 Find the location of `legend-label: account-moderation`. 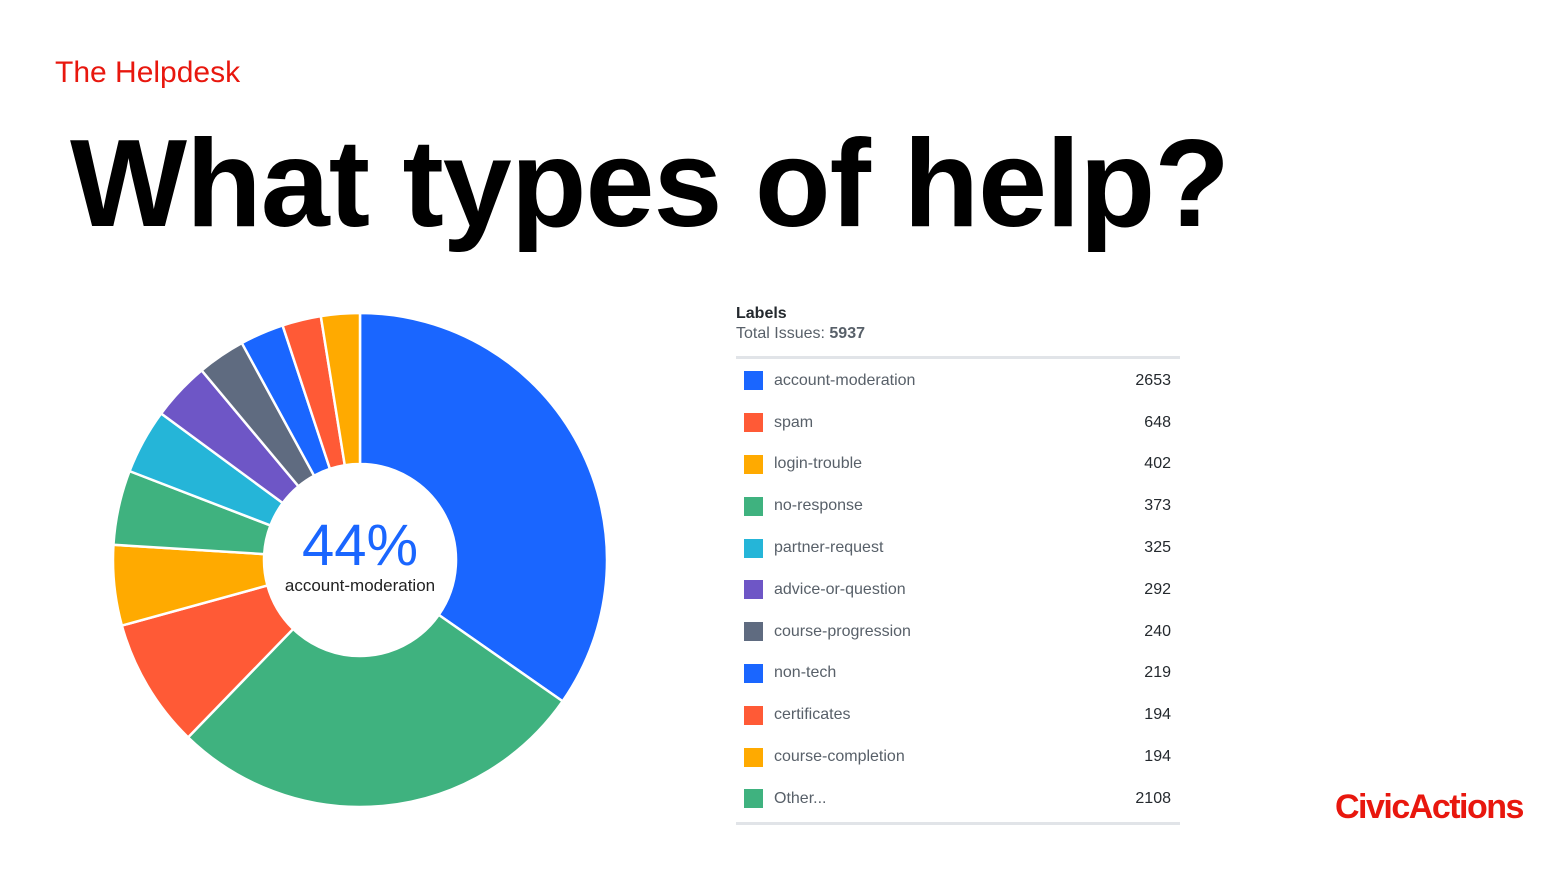

legend-label: account-moderation is located at coordinates (954, 381).